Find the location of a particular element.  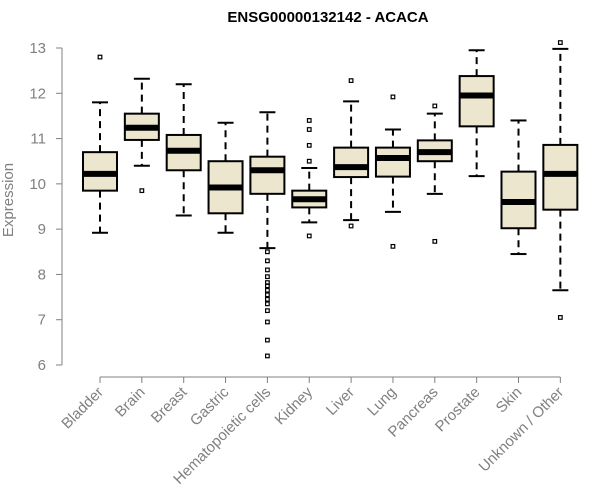

box-kidney is located at coordinates (309, 178).